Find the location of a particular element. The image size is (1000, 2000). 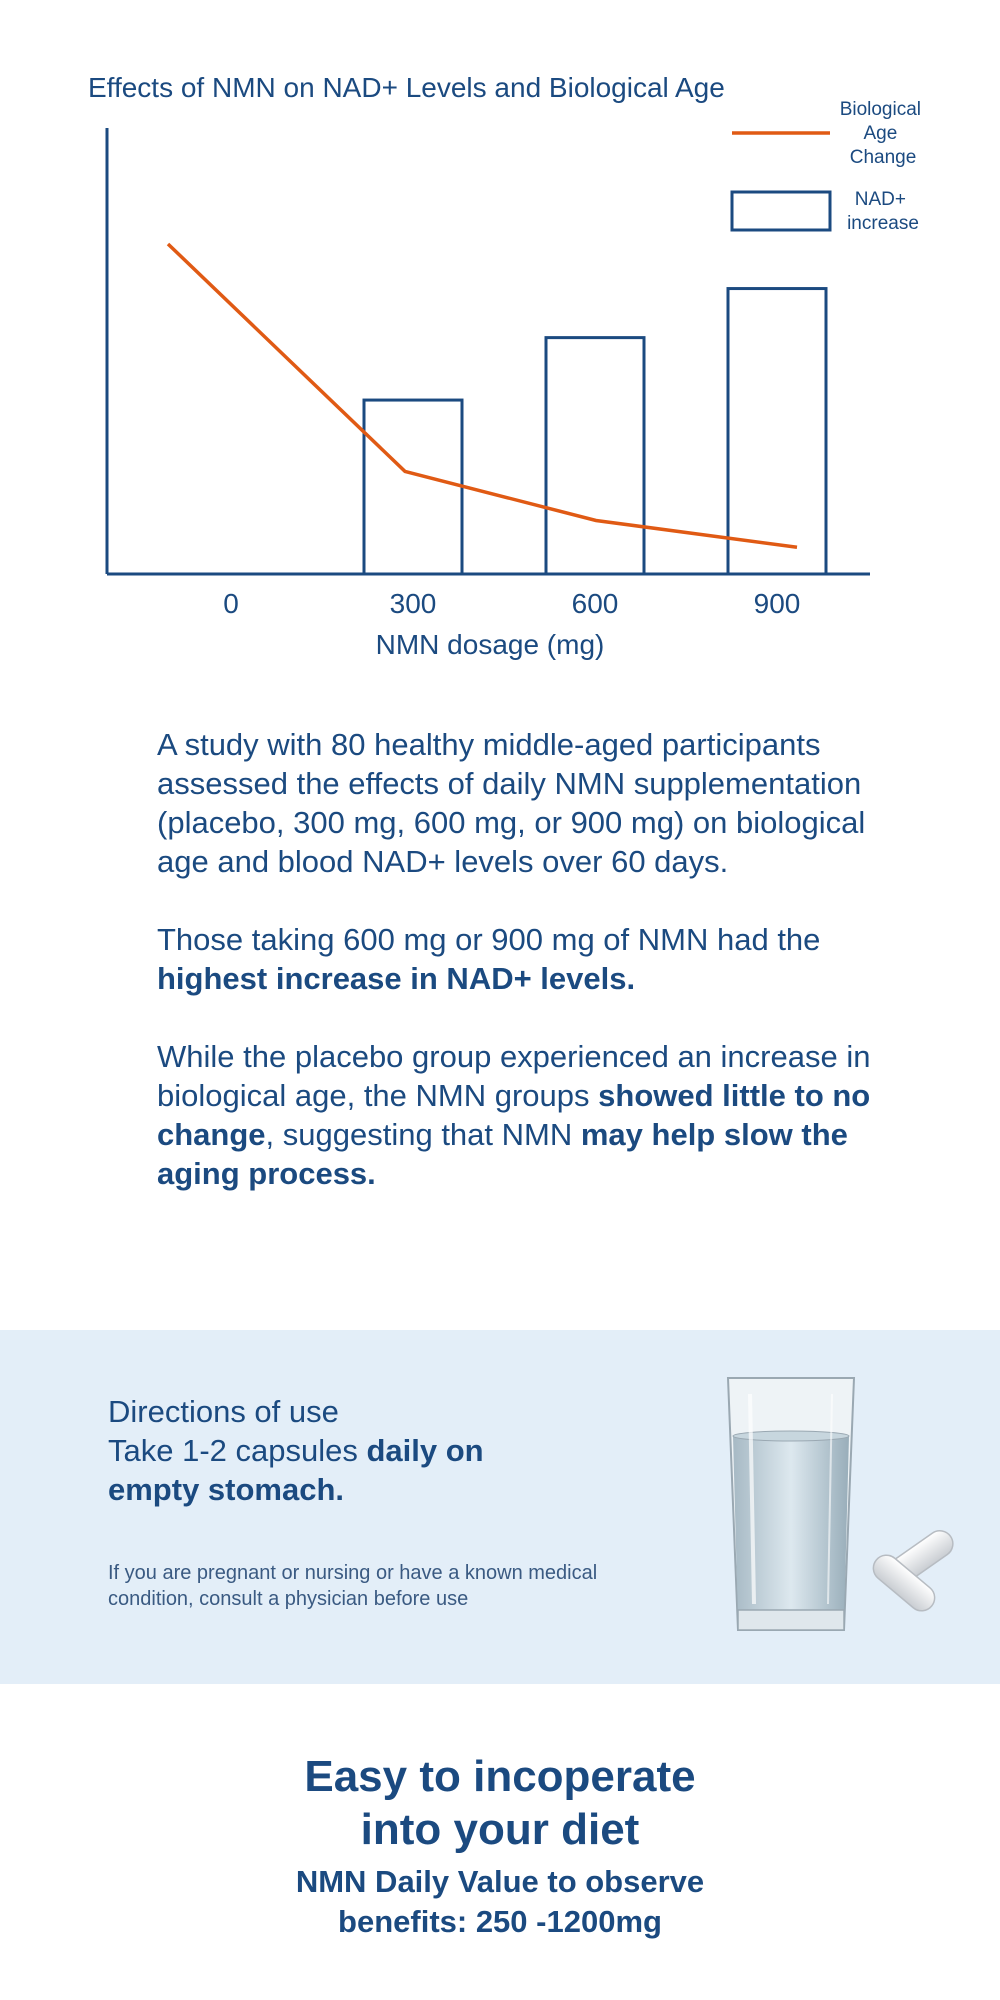

x-tick-label: 0 is located at coordinates (231, 603).